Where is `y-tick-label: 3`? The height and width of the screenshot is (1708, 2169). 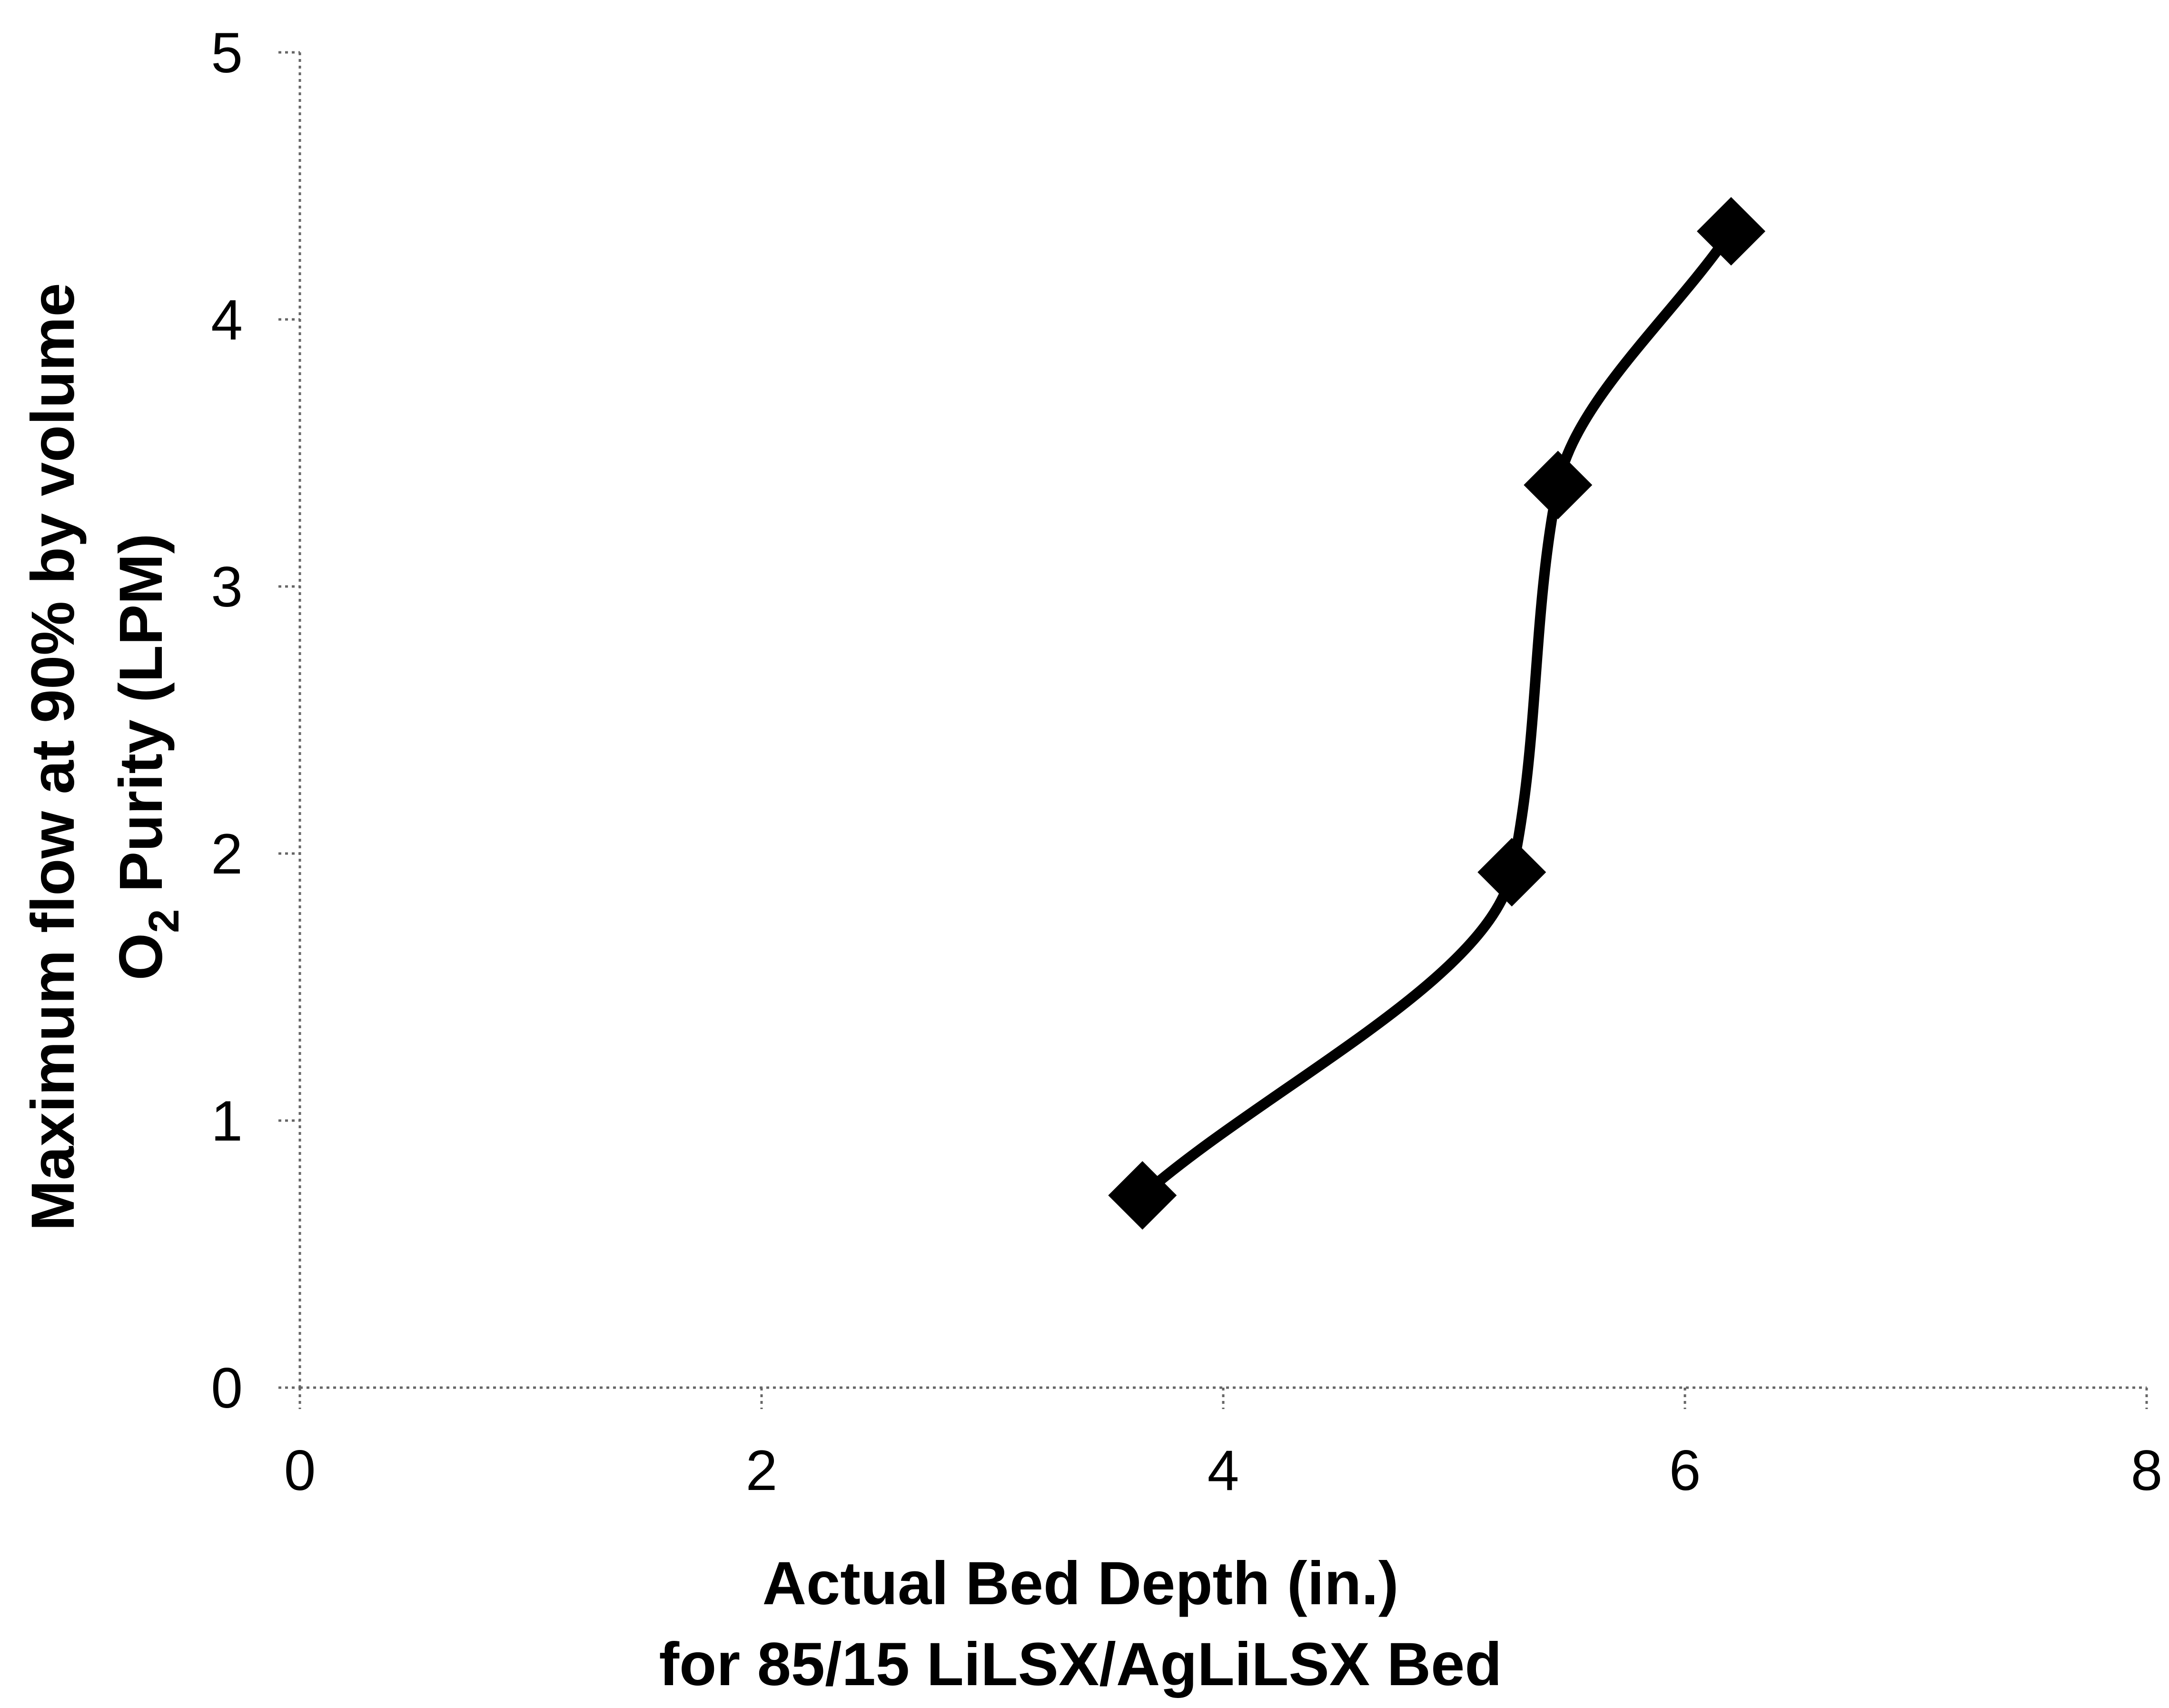
y-tick-label: 3 is located at coordinates (227, 587).